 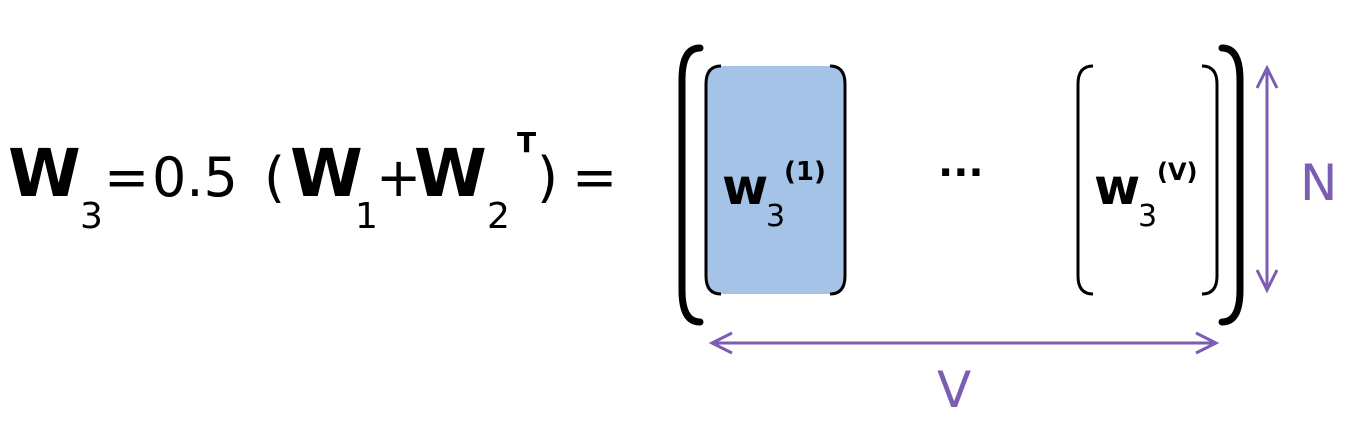 I want to click on term1-symbol: W, so click(x=326, y=173).